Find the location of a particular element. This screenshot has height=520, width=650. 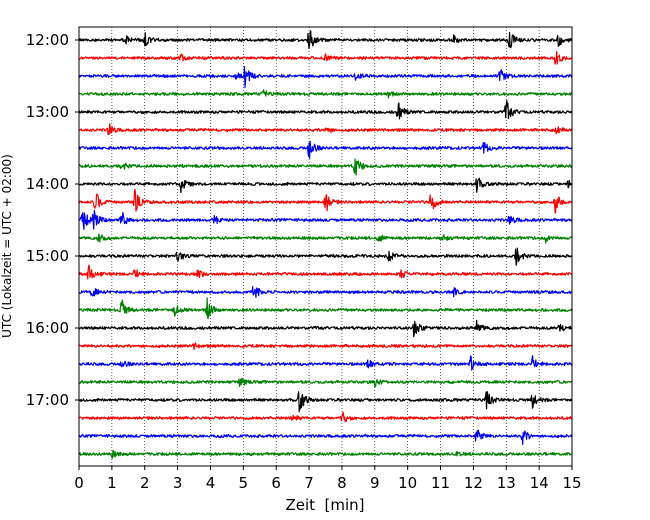

x-tick-label-7: 7 is located at coordinates (309, 483).